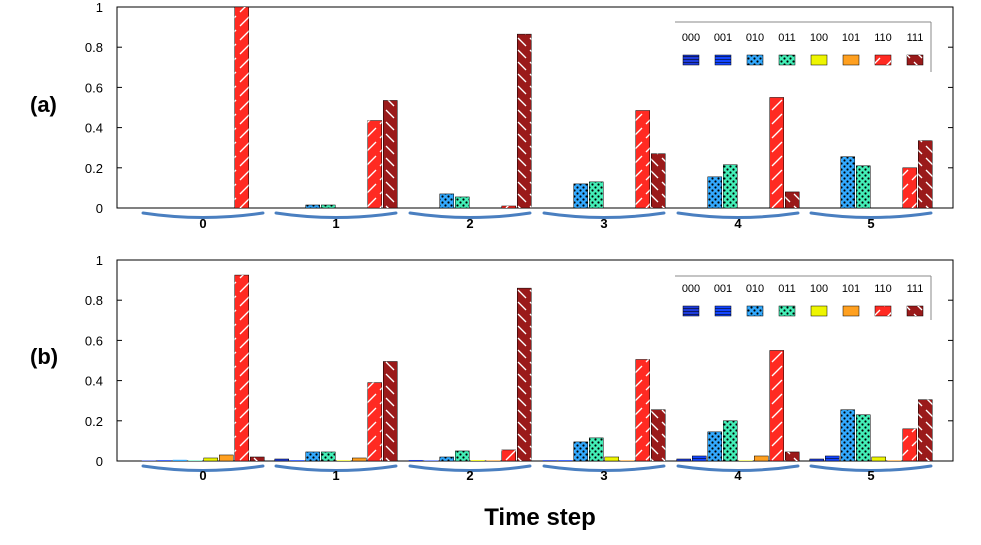  What do you see at coordinates (755, 38) in the screenshot?
I see `legend-label-010: 010` at bounding box center [755, 38].